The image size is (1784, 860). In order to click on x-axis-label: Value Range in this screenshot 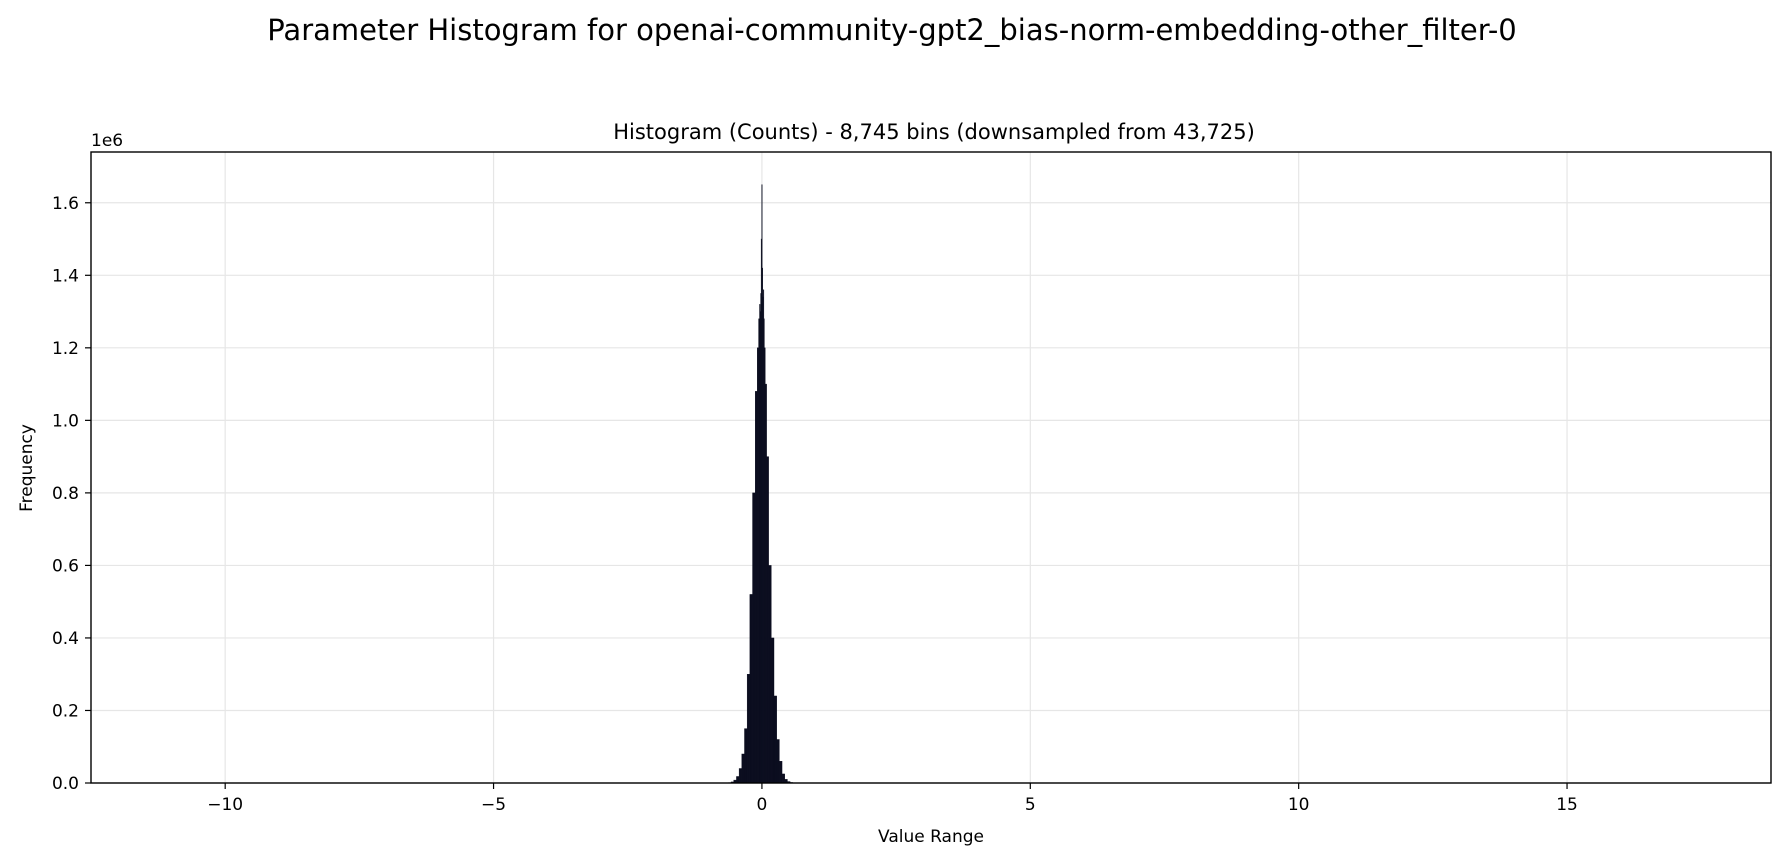, I will do `click(931, 837)`.